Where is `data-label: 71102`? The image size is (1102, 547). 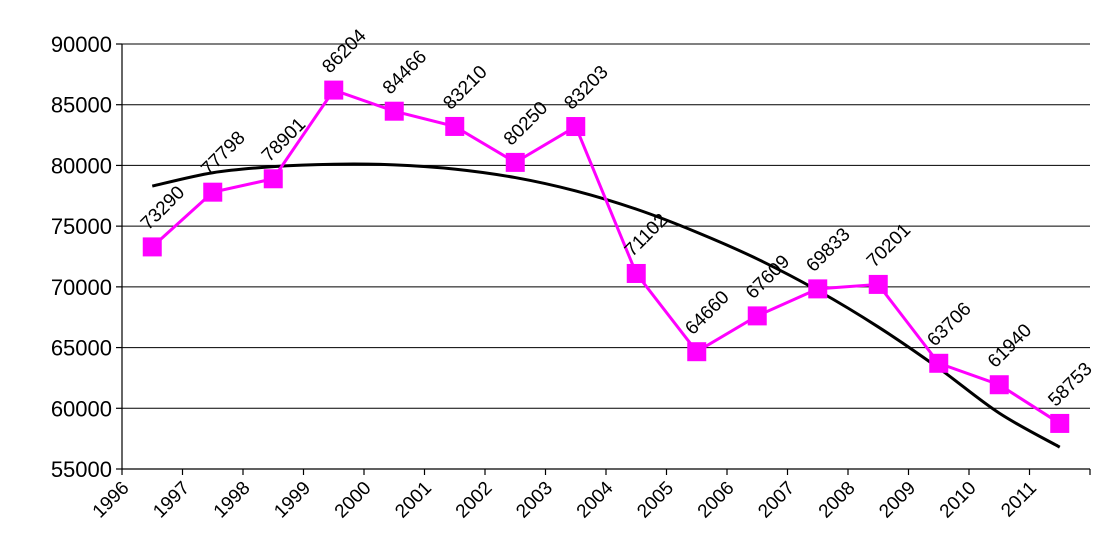
data-label: 71102 is located at coordinates (646, 235).